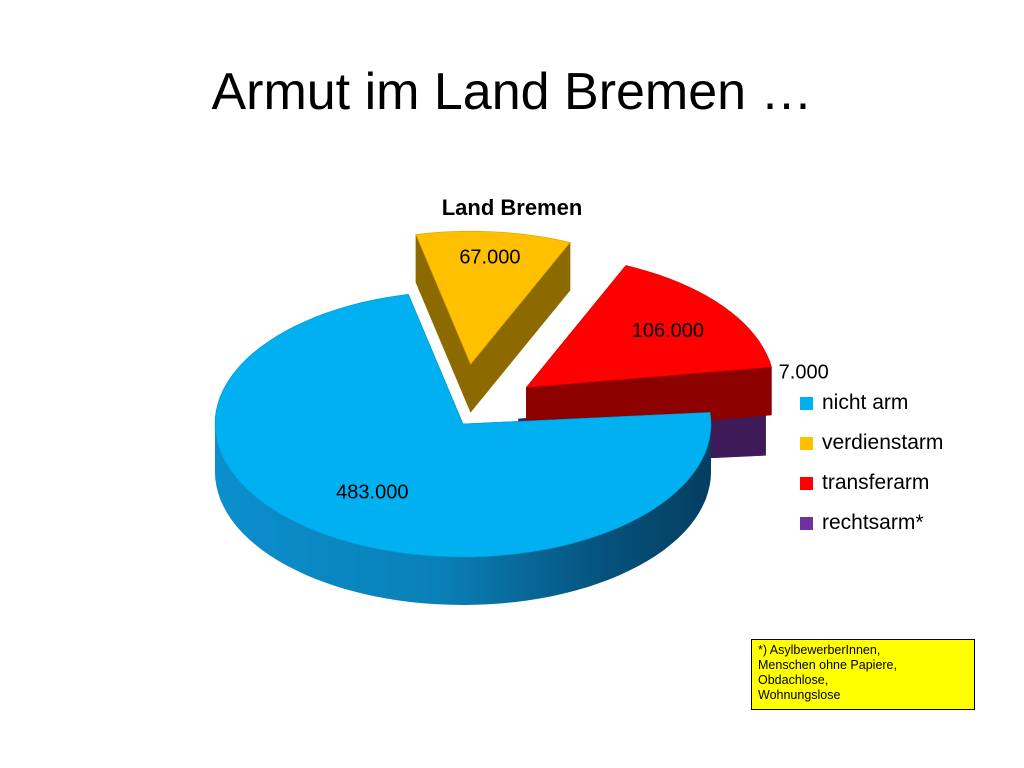 This screenshot has height=768, width=1024. Describe the element at coordinates (819, 650) in the screenshot. I see `footnote-line: *) AsylbewerberInnen,` at that location.